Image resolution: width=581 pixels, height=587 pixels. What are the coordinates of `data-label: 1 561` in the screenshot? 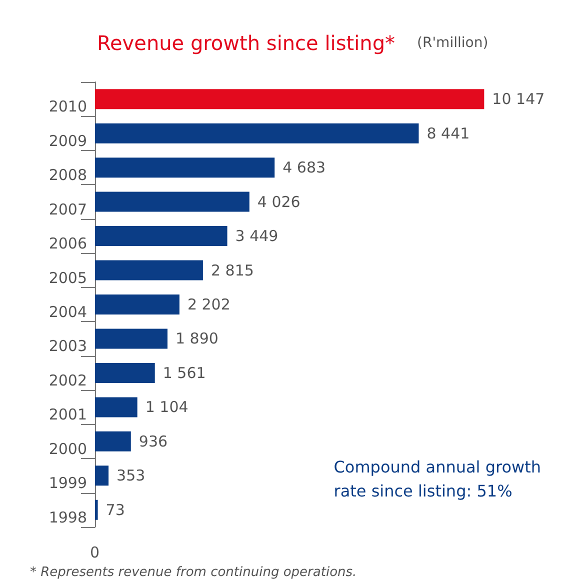 It's located at (184, 373).